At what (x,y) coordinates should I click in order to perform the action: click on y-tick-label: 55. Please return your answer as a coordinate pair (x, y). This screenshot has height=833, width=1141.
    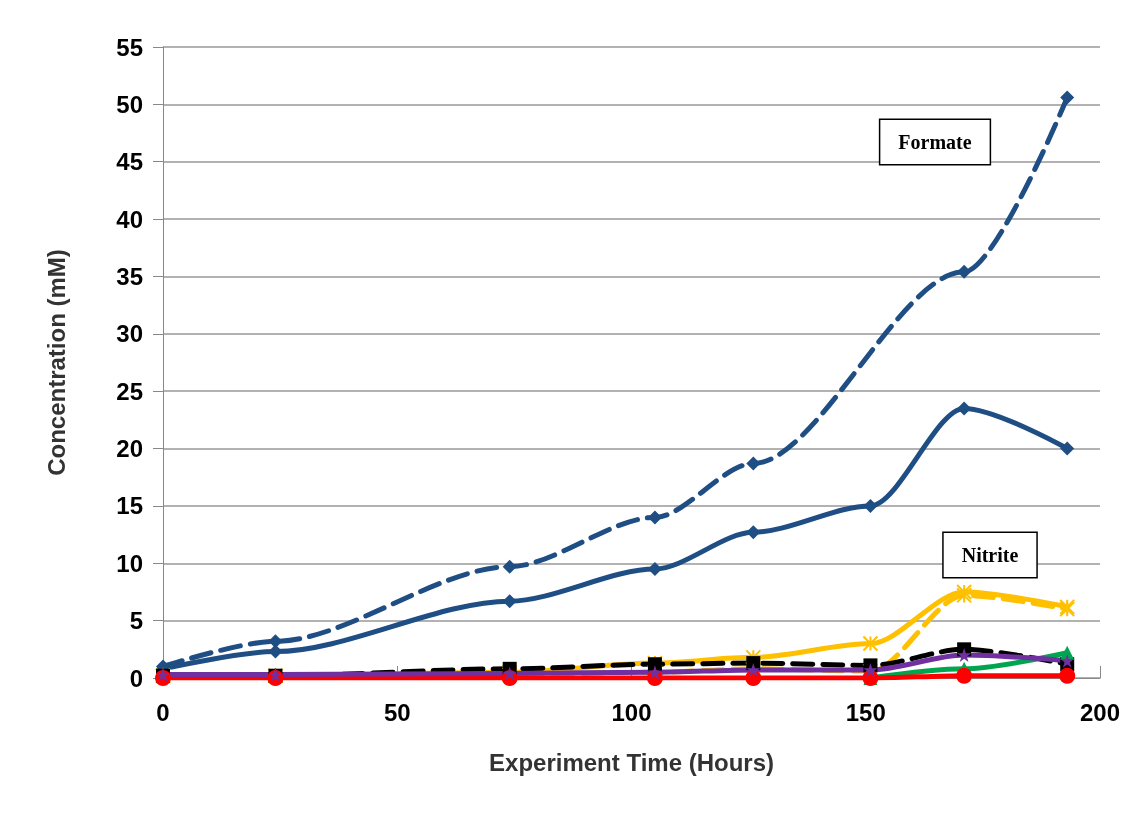
    Looking at the image, I should click on (129, 47).